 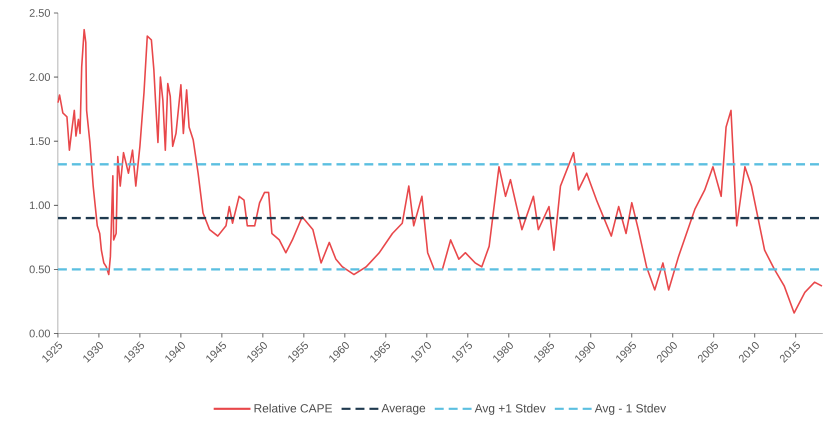 What do you see at coordinates (40, 269) in the screenshot?
I see `y-tick-label: 0.50` at bounding box center [40, 269].